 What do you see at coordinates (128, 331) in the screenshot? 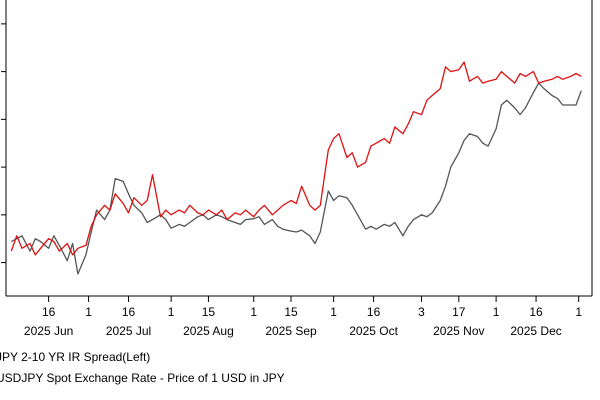
I see `x-tick-label-month: 2025 Jul` at bounding box center [128, 331].